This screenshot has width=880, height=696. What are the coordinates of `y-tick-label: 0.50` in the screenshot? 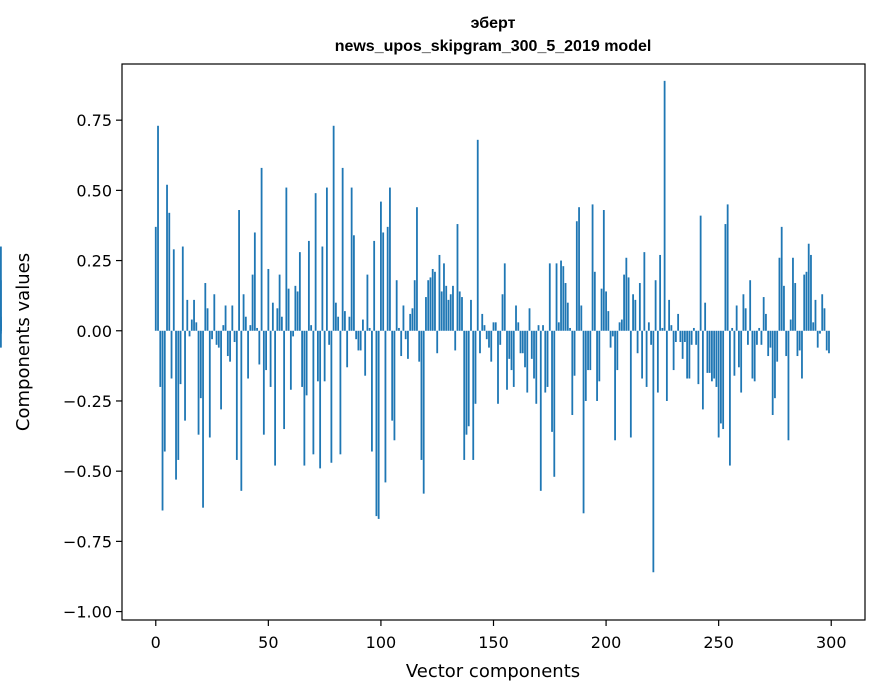 It's located at (94, 190).